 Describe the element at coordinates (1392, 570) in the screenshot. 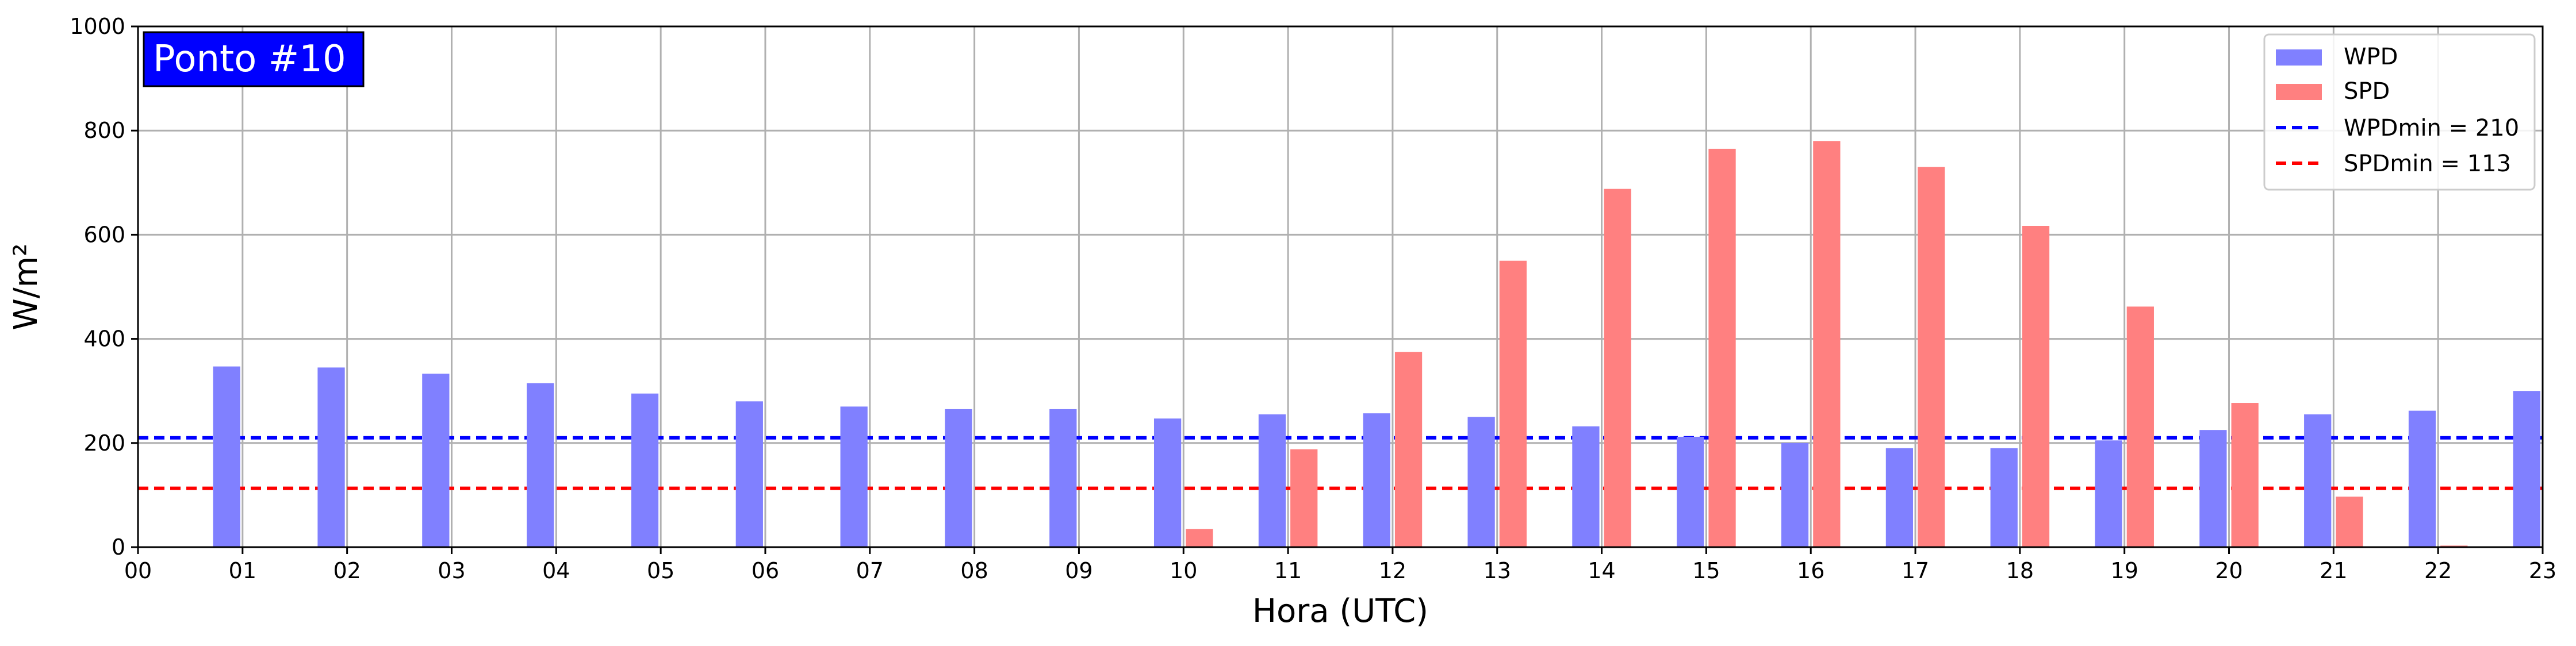

I see `x-tick-label: 12` at that location.